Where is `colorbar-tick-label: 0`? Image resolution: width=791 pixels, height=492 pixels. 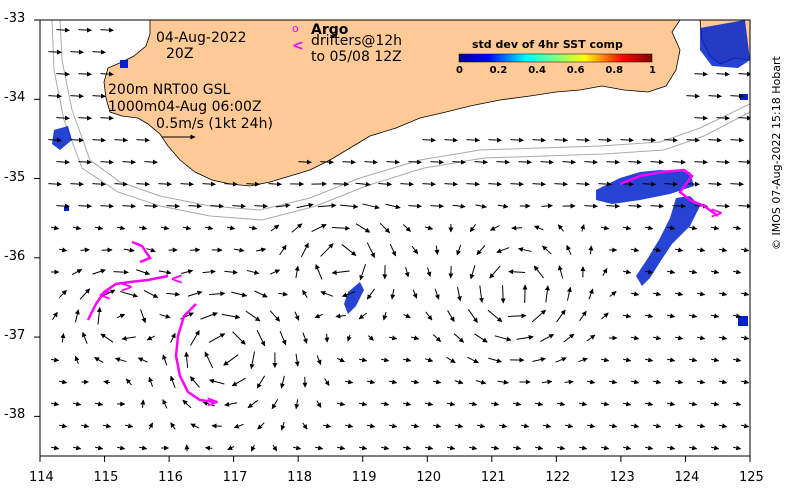 colorbar-tick-label: 0 is located at coordinates (459, 70).